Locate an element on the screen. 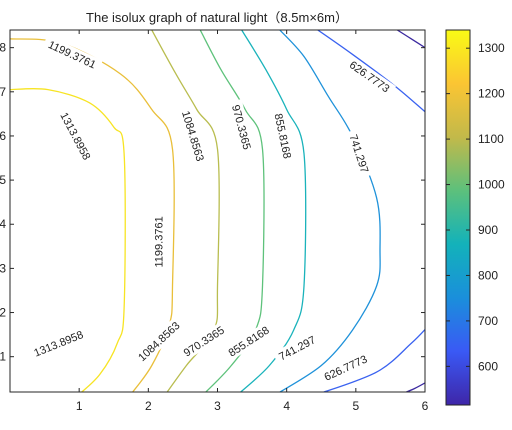 The height and width of the screenshot is (430, 512). contour-label-text: 1199.3761 is located at coordinates (160, 241).